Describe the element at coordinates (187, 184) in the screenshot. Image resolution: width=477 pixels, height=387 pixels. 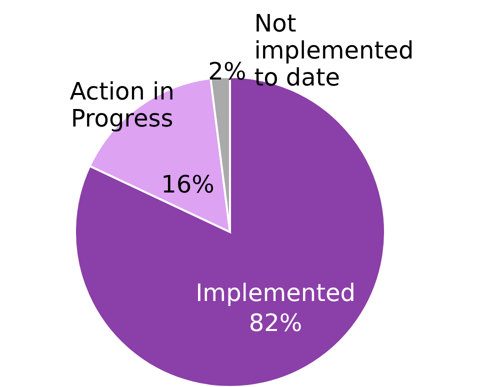
I see `data-label: 16%` at that location.